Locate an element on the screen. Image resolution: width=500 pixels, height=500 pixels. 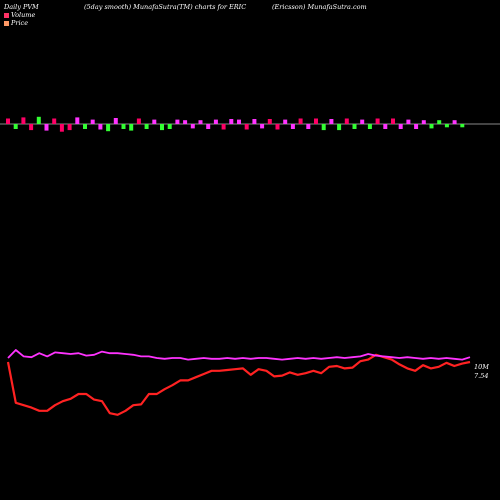
chart-header-right: (Ericsson) MunafaSutra.com is located at coordinates (319, 7).